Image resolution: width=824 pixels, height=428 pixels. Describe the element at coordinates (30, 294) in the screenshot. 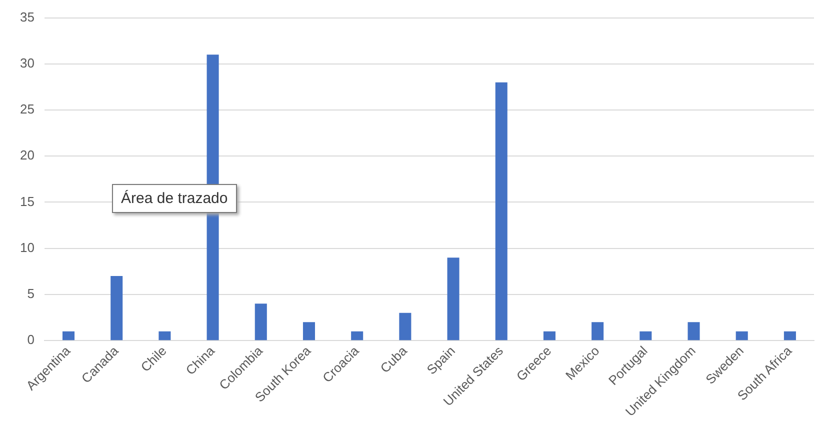

I see `y-tick-label: 5` at that location.